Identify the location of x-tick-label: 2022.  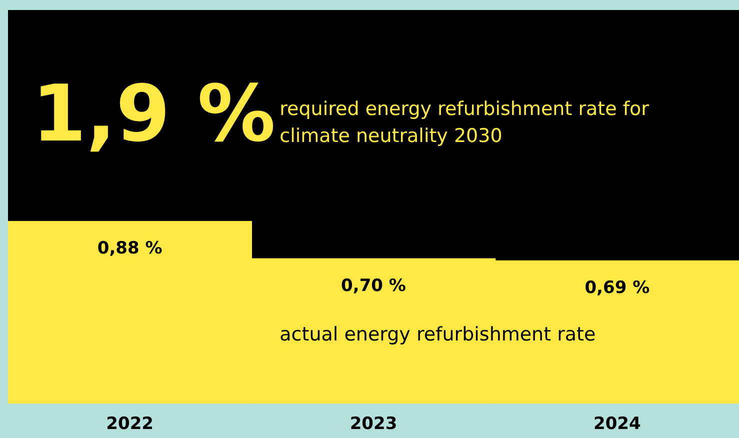
(130, 424).